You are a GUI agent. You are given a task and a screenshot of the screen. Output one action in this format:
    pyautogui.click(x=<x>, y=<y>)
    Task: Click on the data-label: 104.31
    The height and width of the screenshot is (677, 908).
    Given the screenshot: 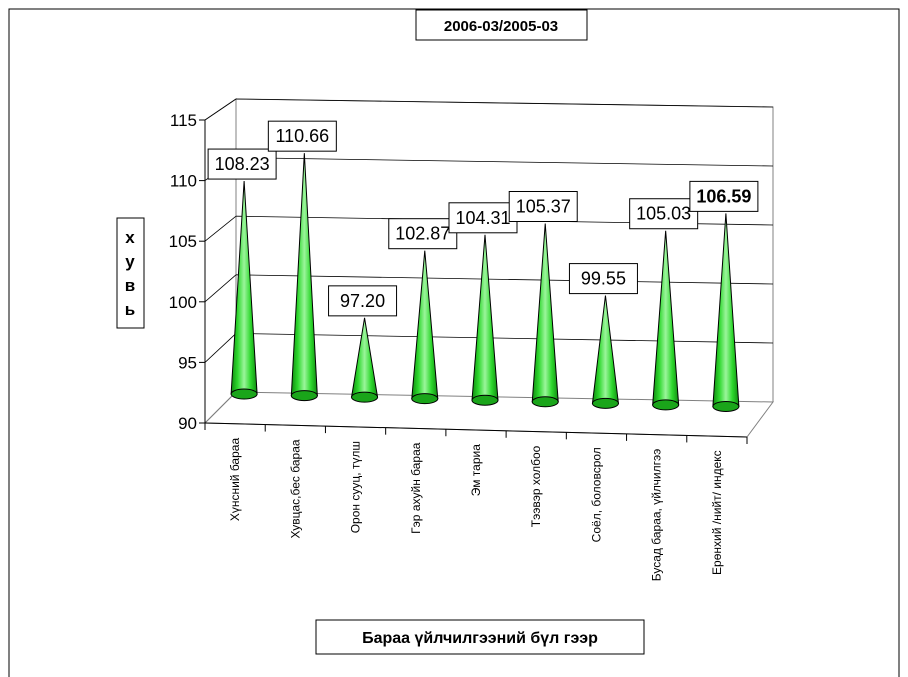 What is the action you would take?
    pyautogui.click(x=482, y=218)
    